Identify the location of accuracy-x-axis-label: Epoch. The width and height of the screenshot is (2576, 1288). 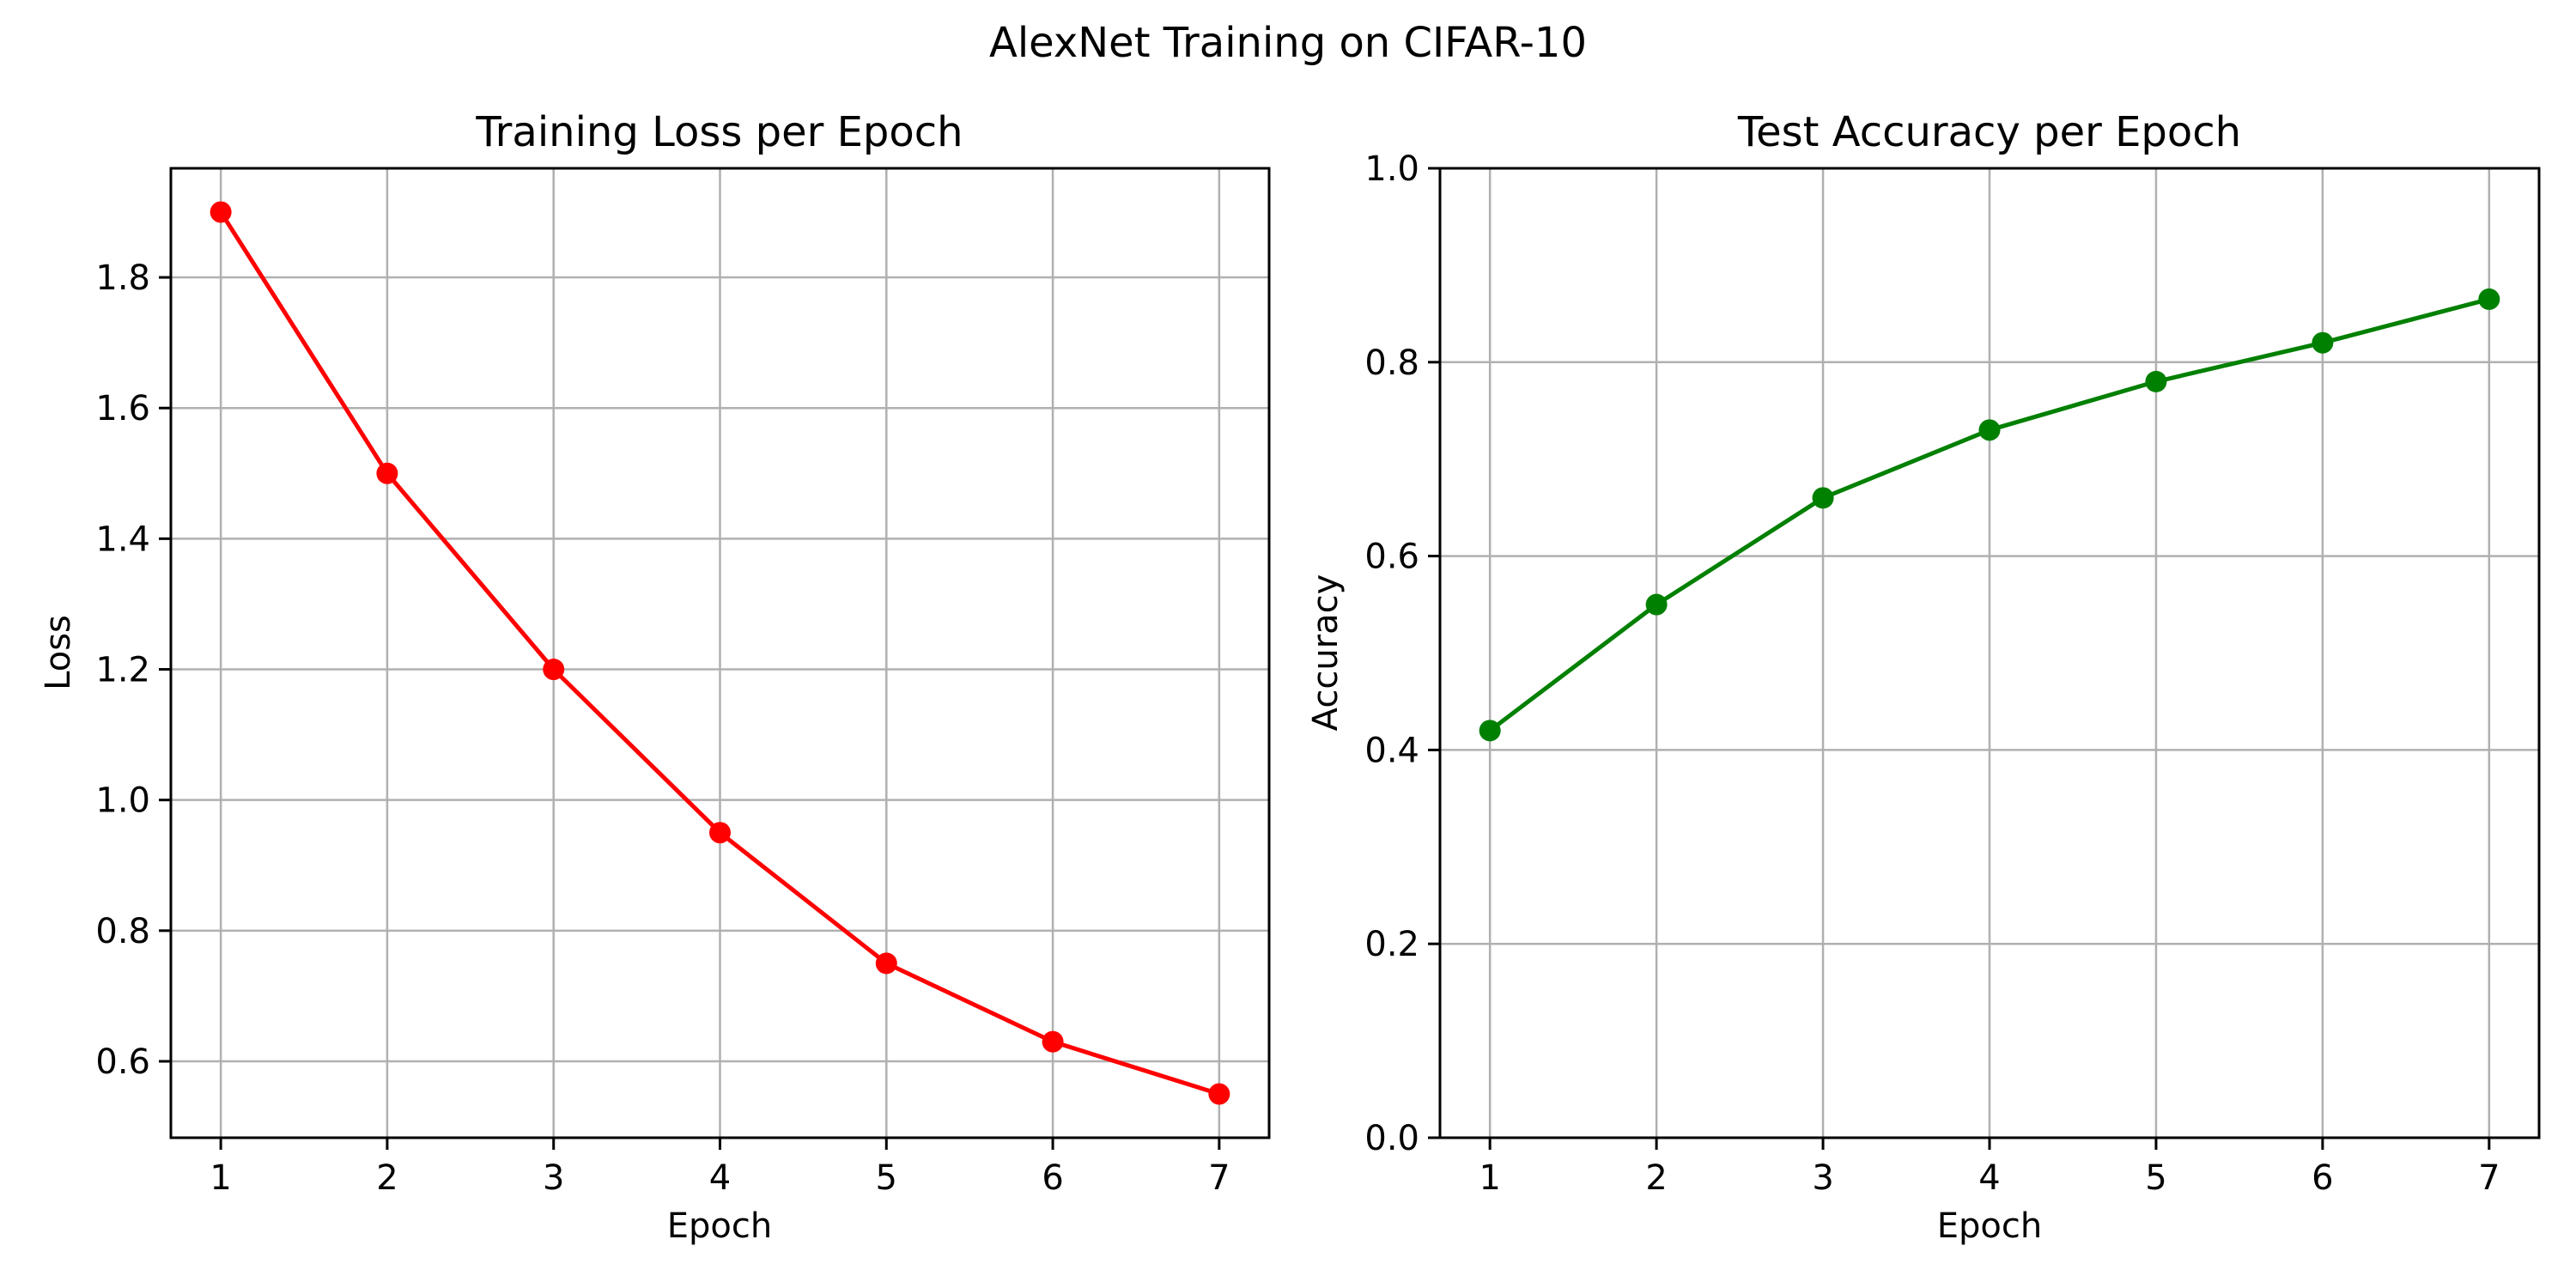
(1989, 1226).